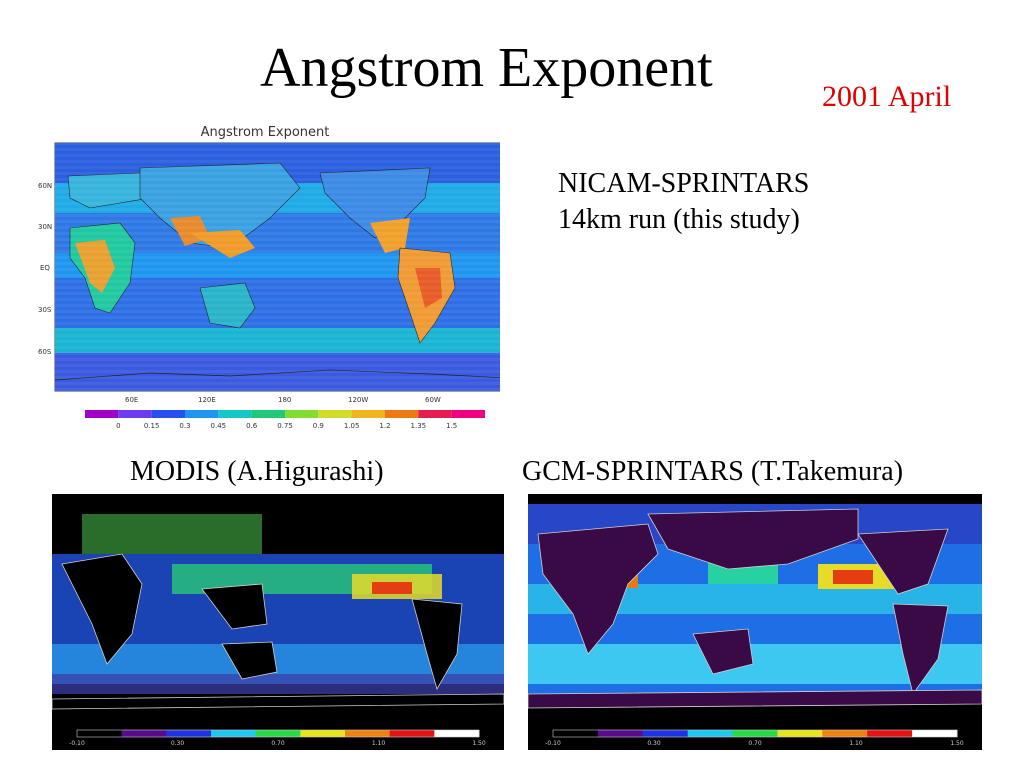 The width and height of the screenshot is (1024, 768). What do you see at coordinates (118, 426) in the screenshot?
I see `colorbar-tick-label: 0` at bounding box center [118, 426].